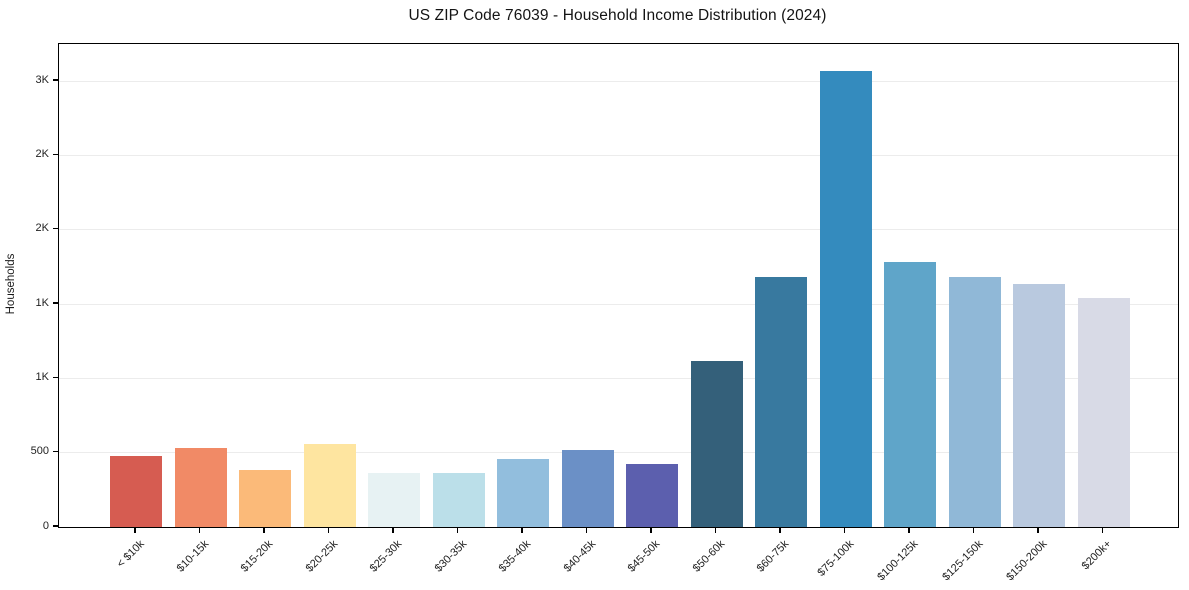 The width and height of the screenshot is (1189, 590). Describe the element at coordinates (898, 561) in the screenshot. I see `x-tick-label: $100-125k` at that location.